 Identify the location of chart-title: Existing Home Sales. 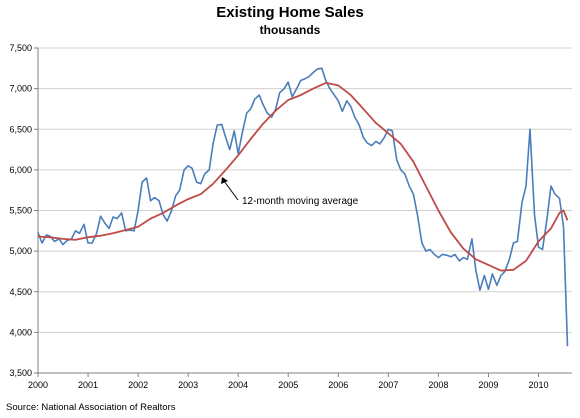
(290, 12).